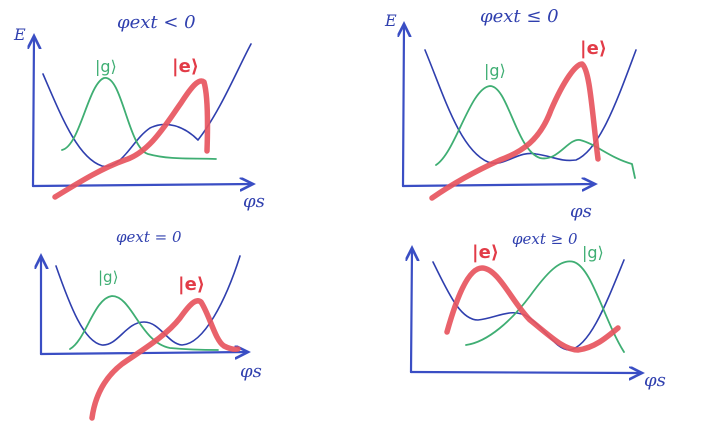 This screenshot has width=707, height=428. What do you see at coordinates (149, 237) in the screenshot?
I see `panel-title: φext = 0` at bounding box center [149, 237].